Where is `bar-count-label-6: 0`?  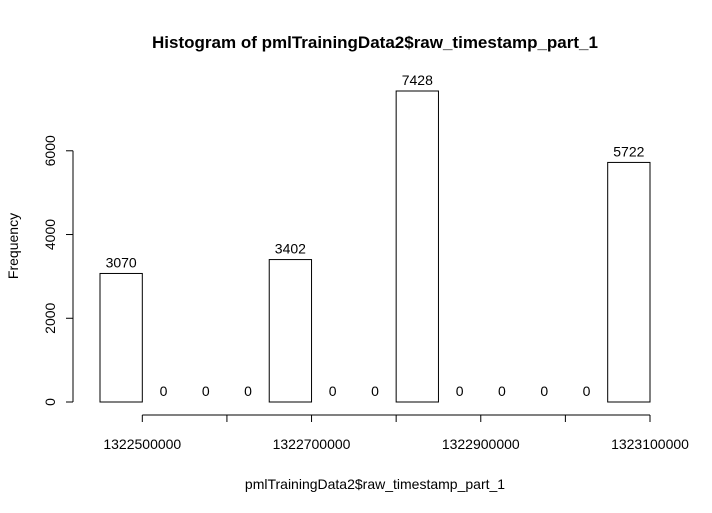 bar-count-label-6: 0 is located at coordinates (375, 391).